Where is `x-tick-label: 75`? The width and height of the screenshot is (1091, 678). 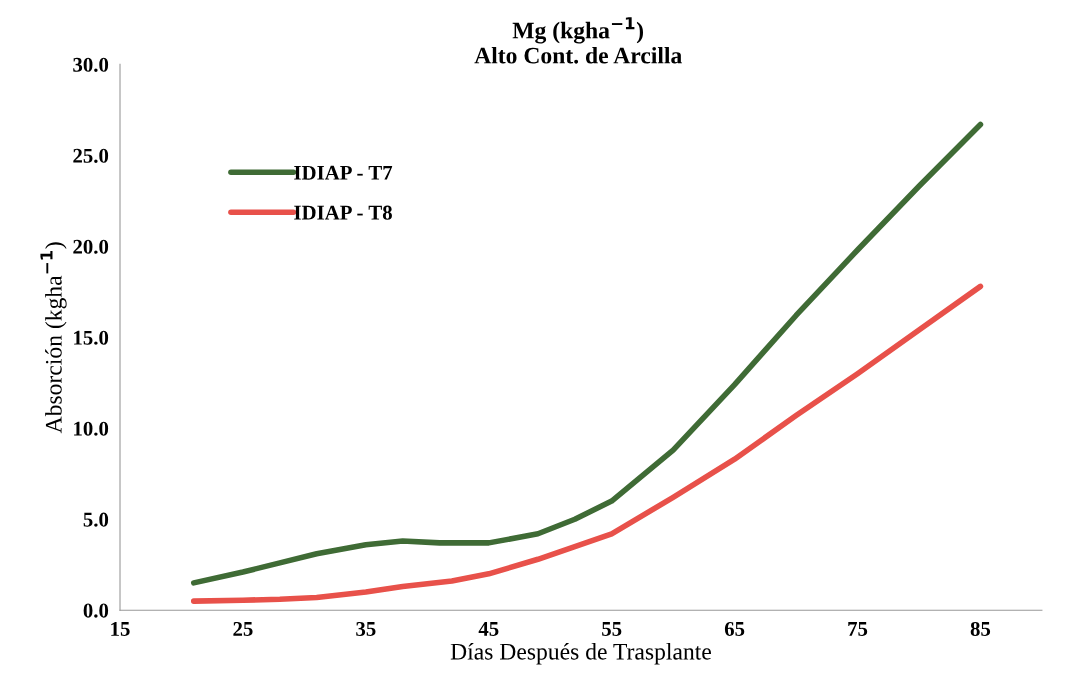
x-tick-label: 75 is located at coordinates (858, 629).